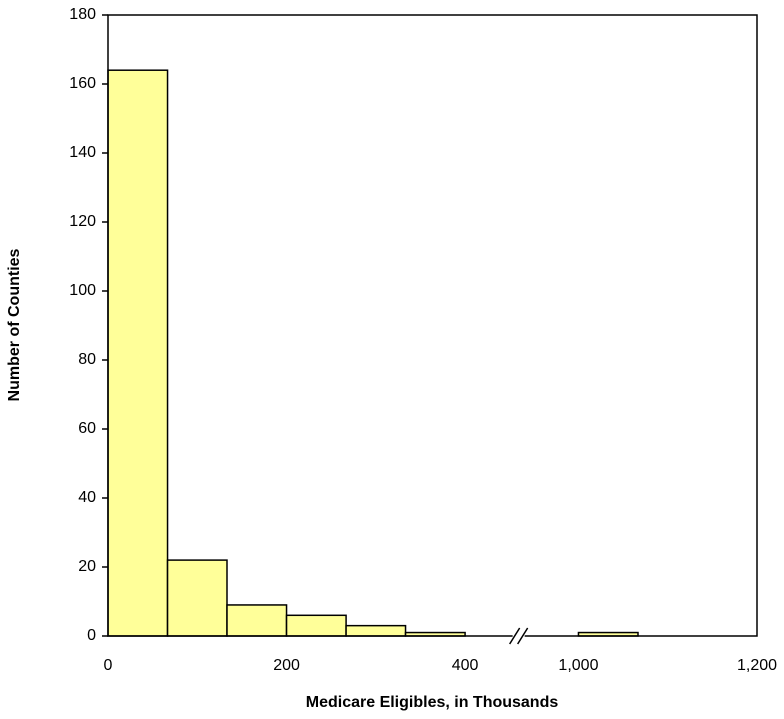 This screenshot has width=784, height=719. Describe the element at coordinates (465, 665) in the screenshot. I see `x-tick-label: 400` at that location.